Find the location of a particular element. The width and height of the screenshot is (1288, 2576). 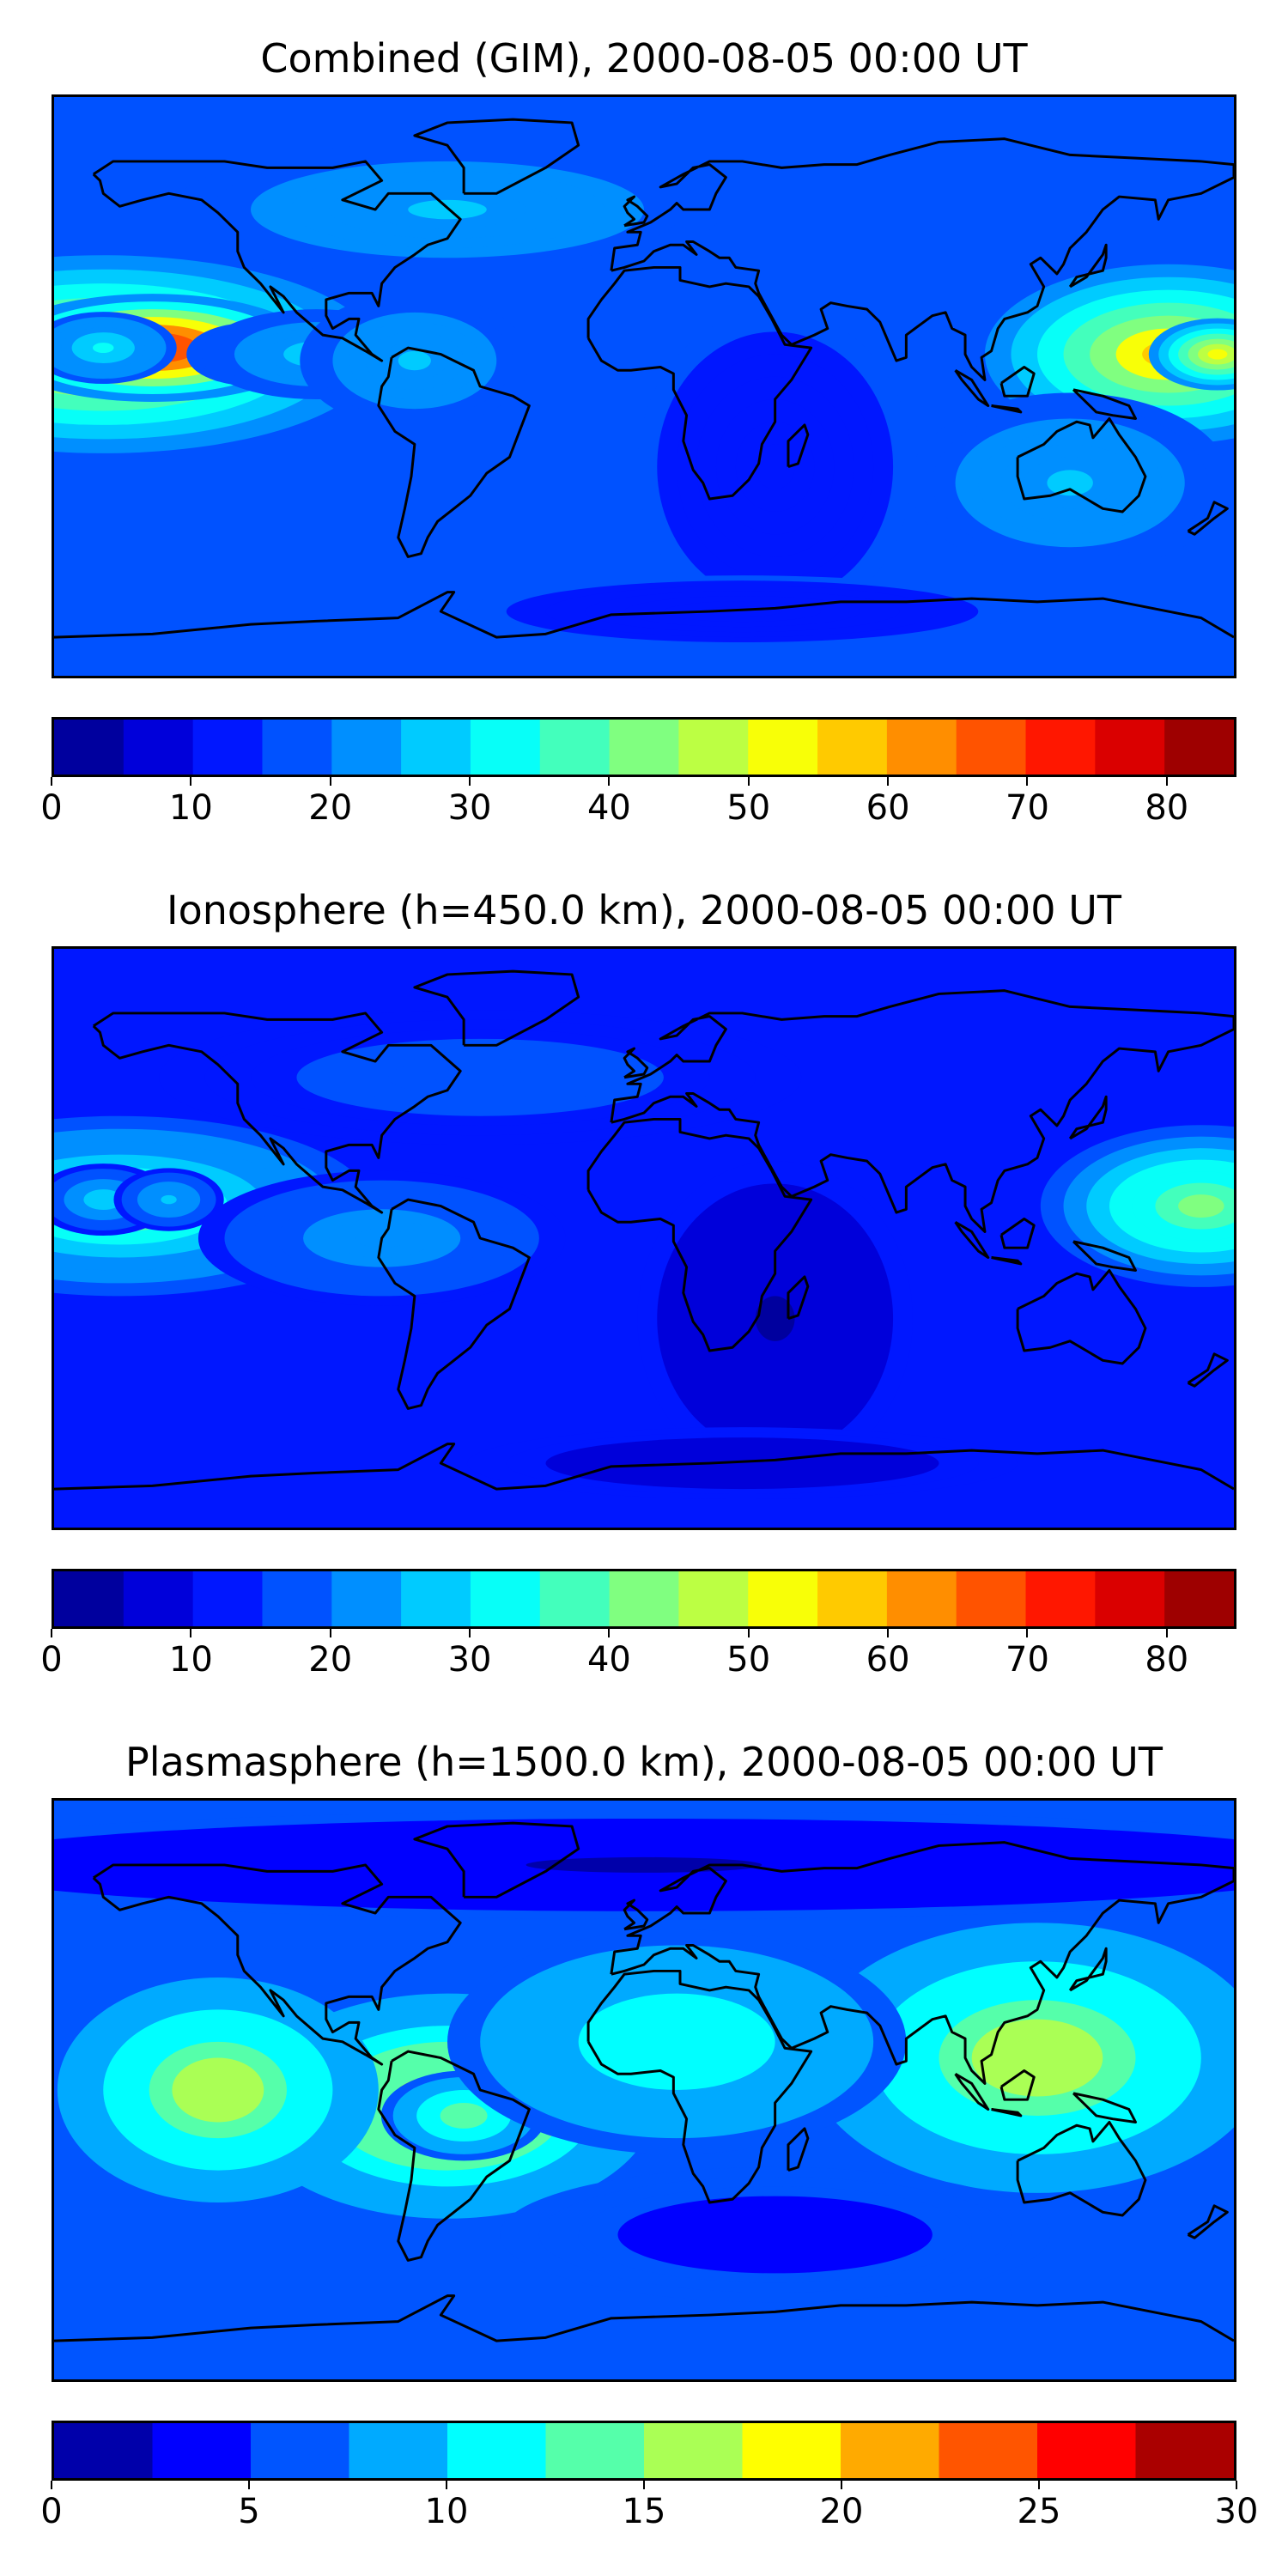

colorbar-tick-label: 60 is located at coordinates (888, 1660).